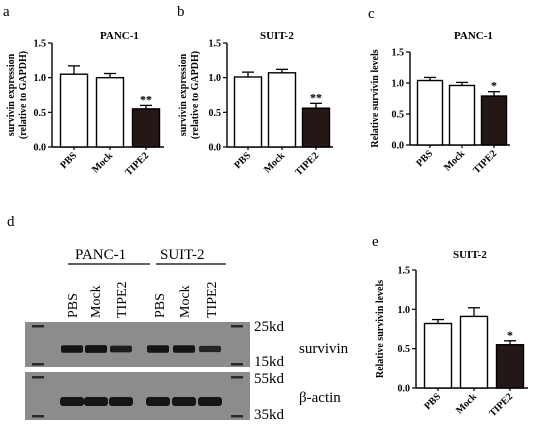  I want to click on actin-bands, so click(141, 401).